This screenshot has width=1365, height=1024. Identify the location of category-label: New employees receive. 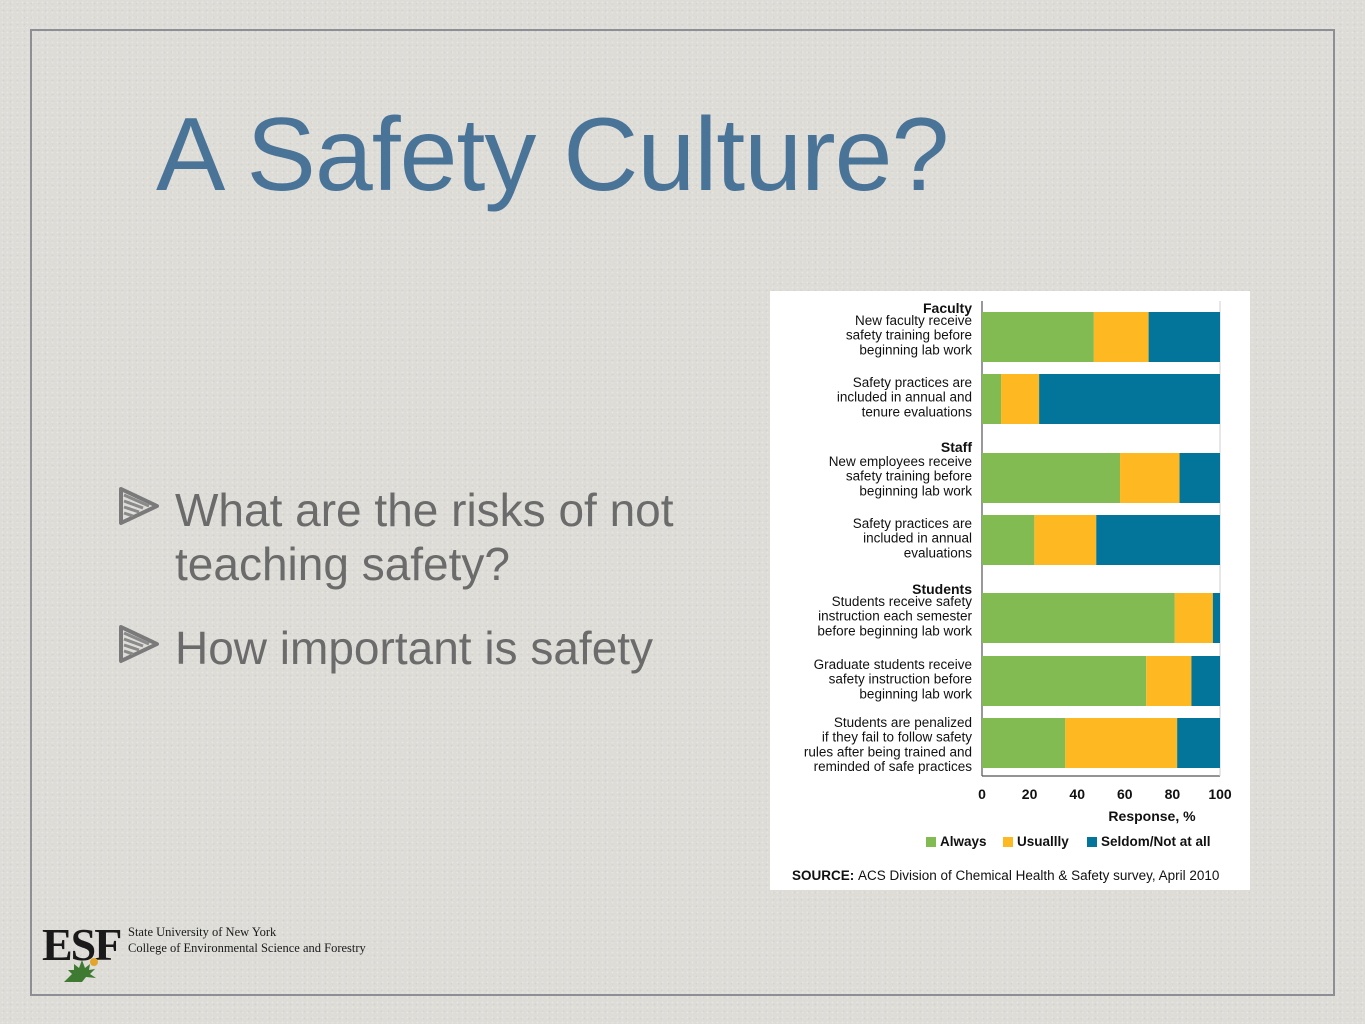
(900, 461).